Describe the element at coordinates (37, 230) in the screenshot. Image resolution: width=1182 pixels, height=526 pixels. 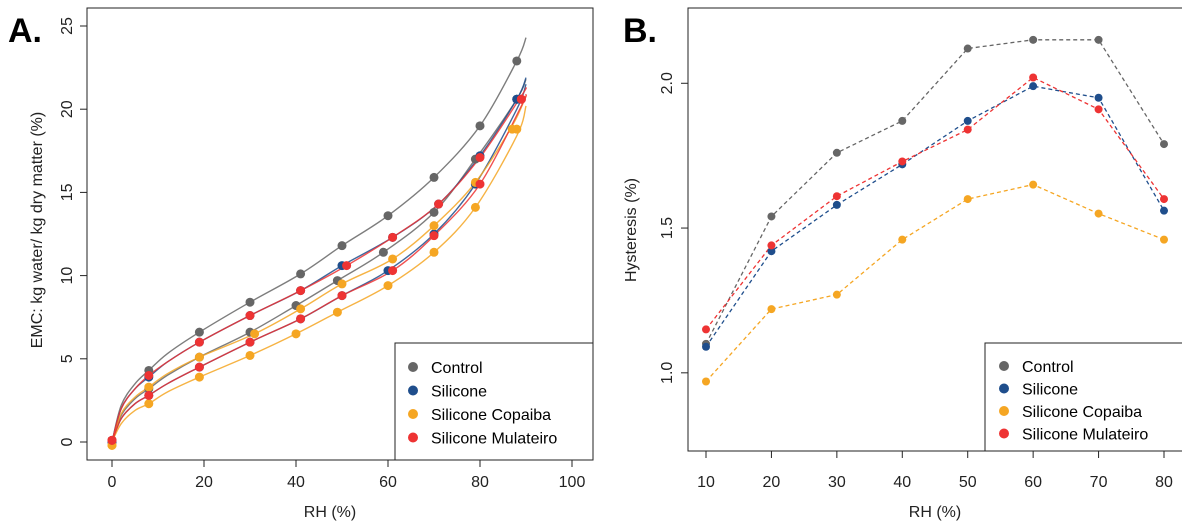
I see `panel-a-y-axis-title: EMC: kg water/ kg dry matter (%)` at that location.